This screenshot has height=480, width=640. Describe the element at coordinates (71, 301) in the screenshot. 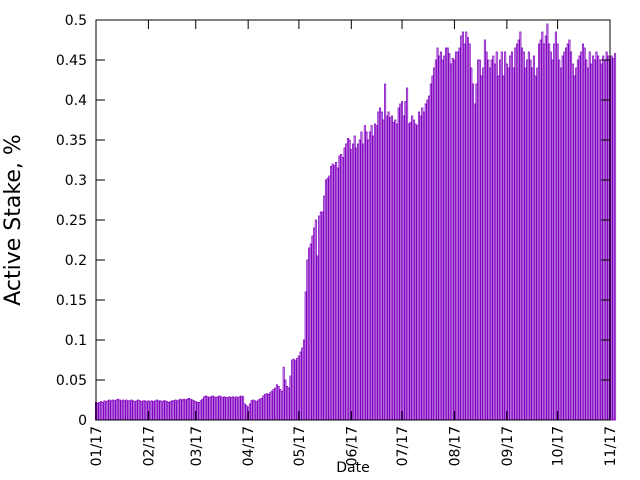

I see `y-tick-label: 0.15` at that location.